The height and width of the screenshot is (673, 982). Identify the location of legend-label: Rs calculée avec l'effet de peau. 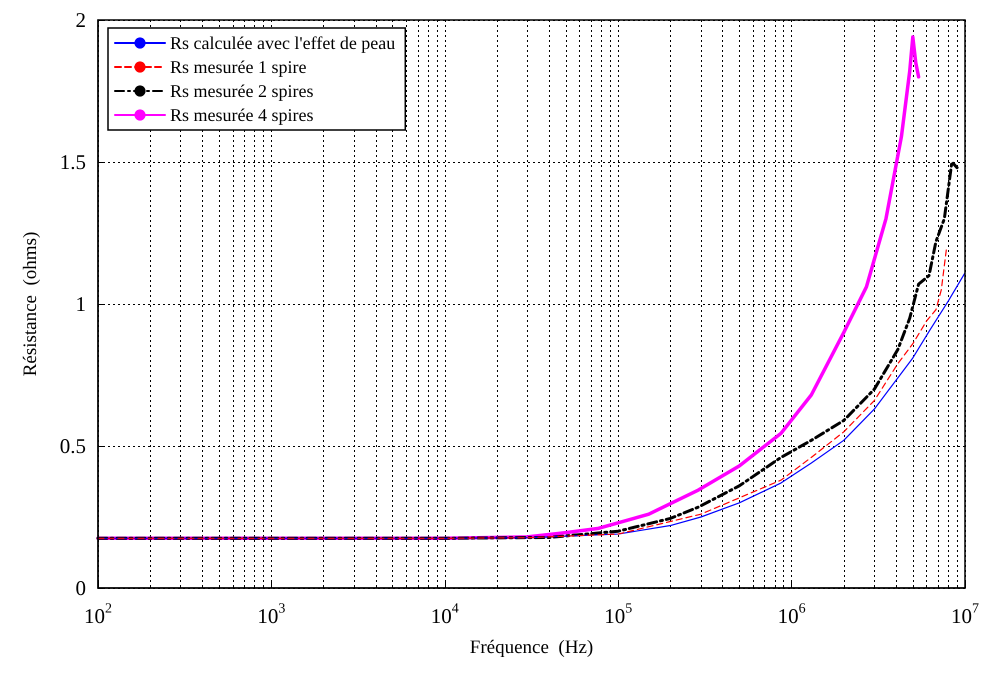
(283, 43).